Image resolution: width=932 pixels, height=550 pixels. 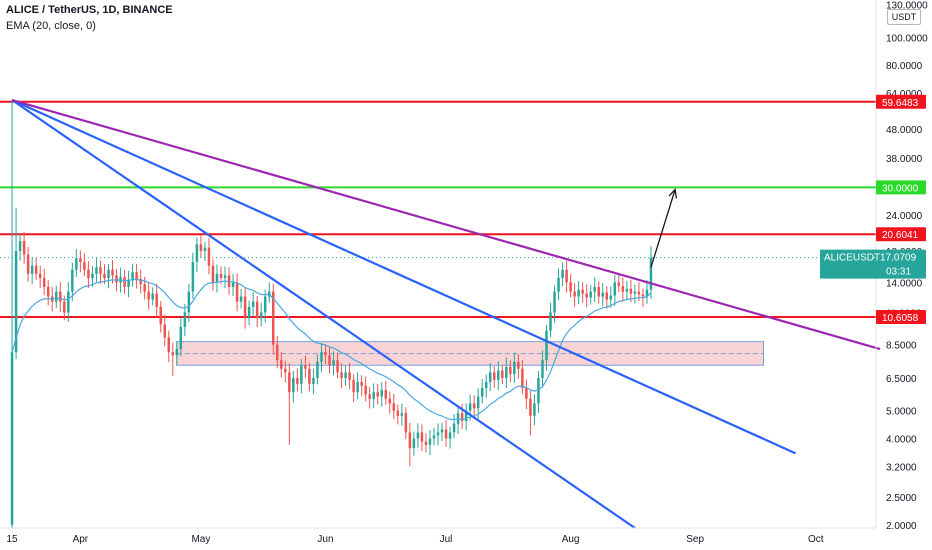 I want to click on currency-unit-badge: USDT, so click(x=904, y=17).